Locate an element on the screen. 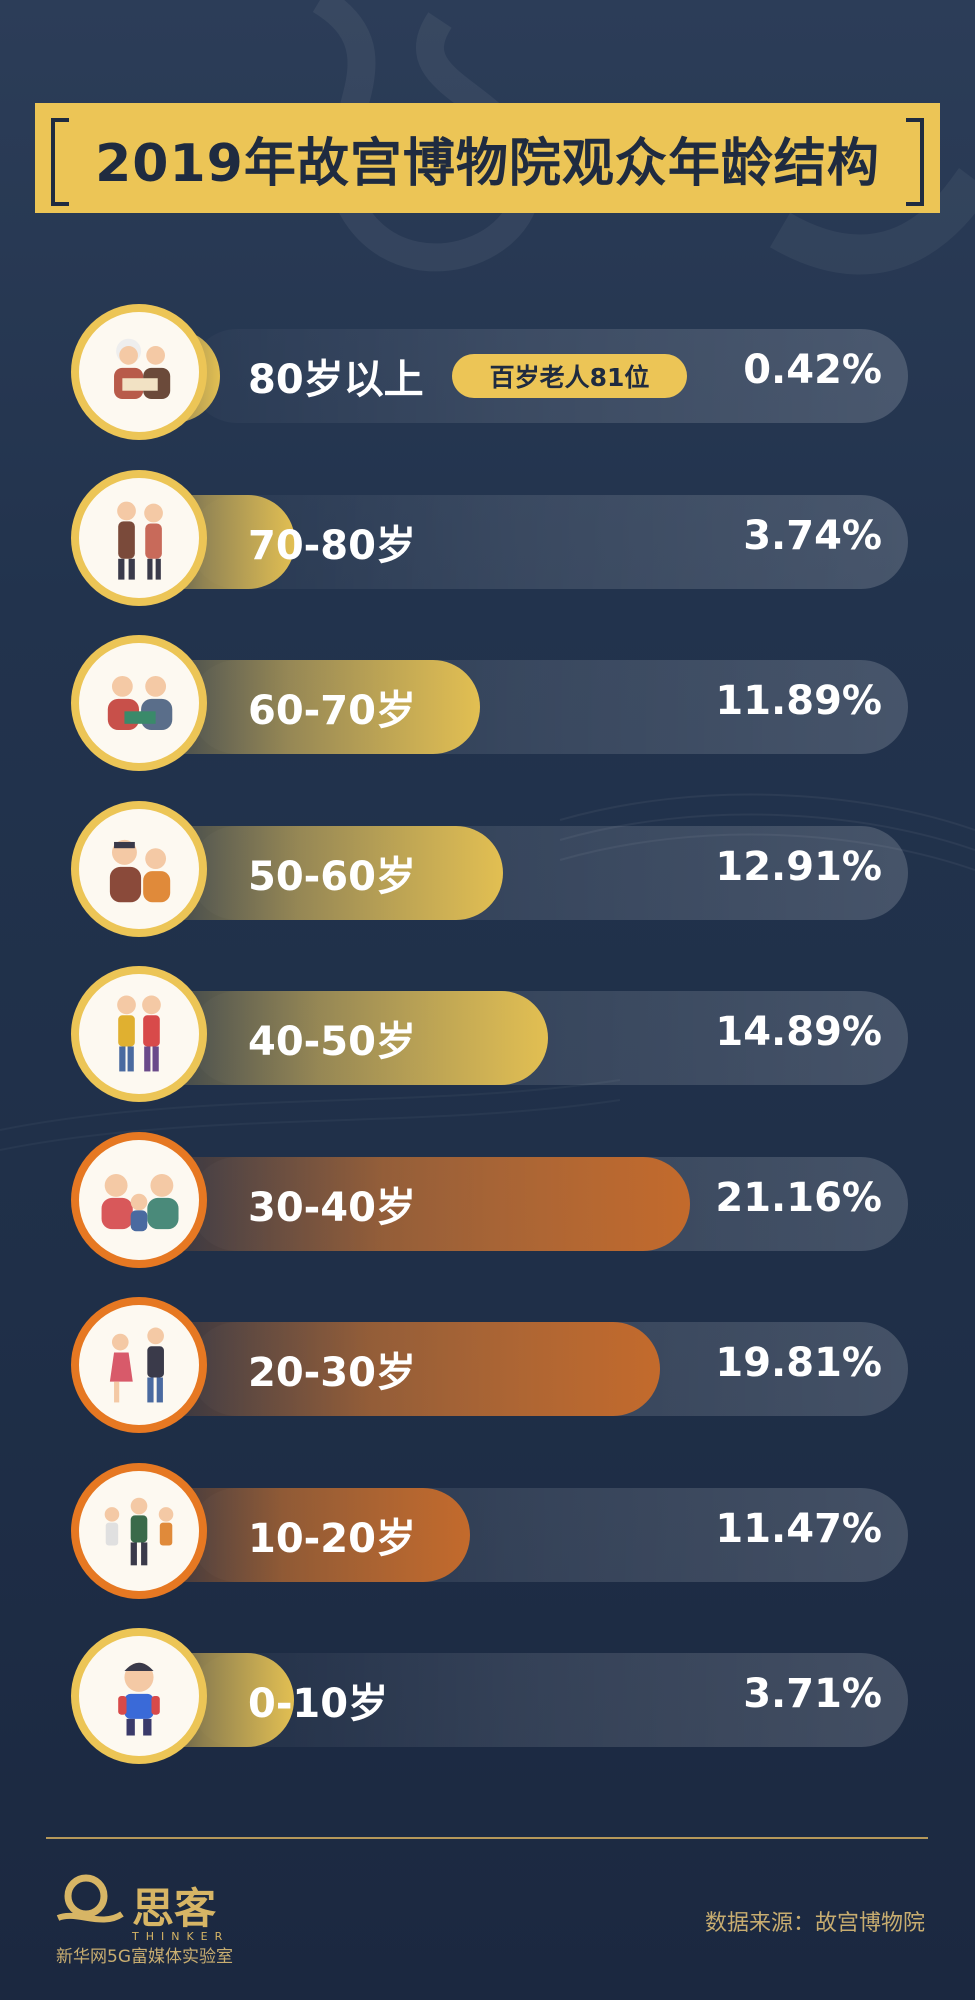 This screenshot has height=2000, width=975. elderly-couple-walking-icon is located at coordinates (140, 540).